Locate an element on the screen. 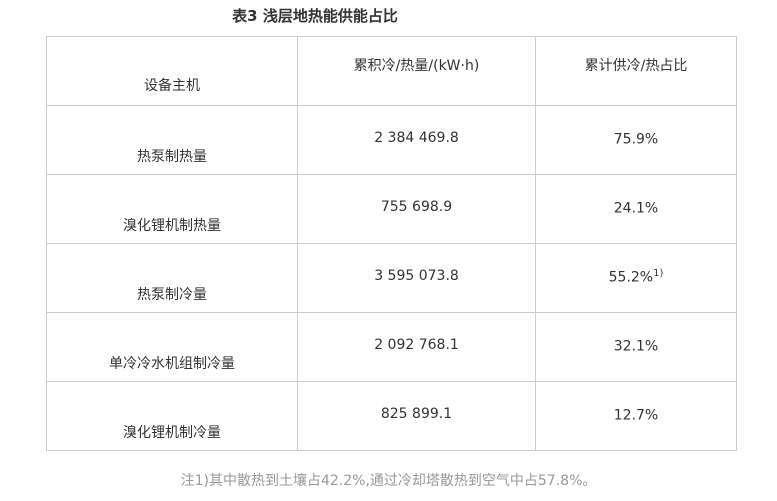  table-row: 热泵制热量 2 384 469.8 75.9% is located at coordinates (391, 140).